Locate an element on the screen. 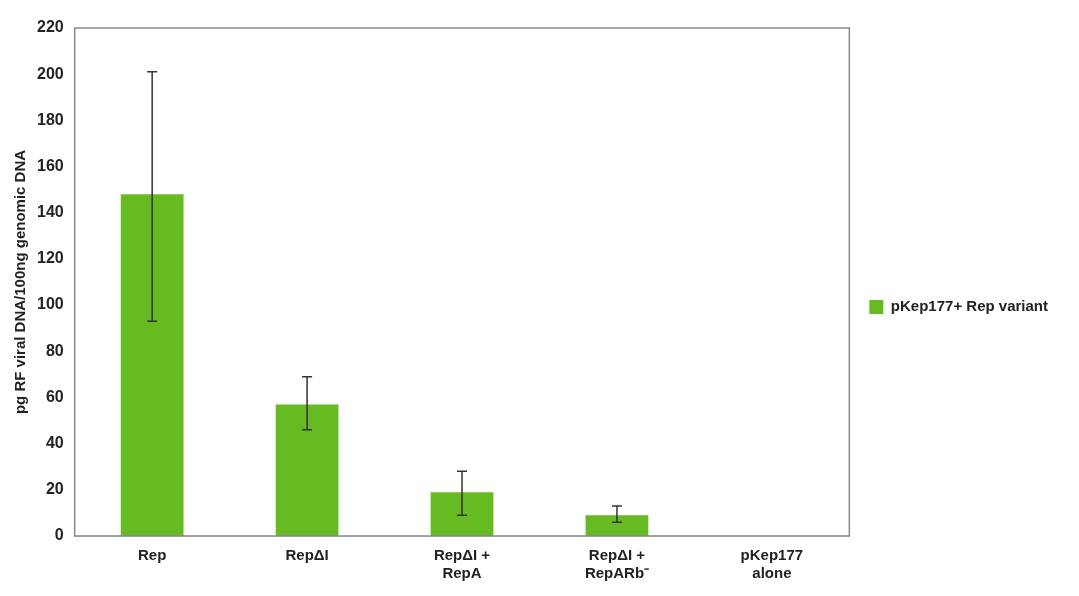 The image size is (1079, 596). y-tick-label: 40 is located at coordinates (54, 443).